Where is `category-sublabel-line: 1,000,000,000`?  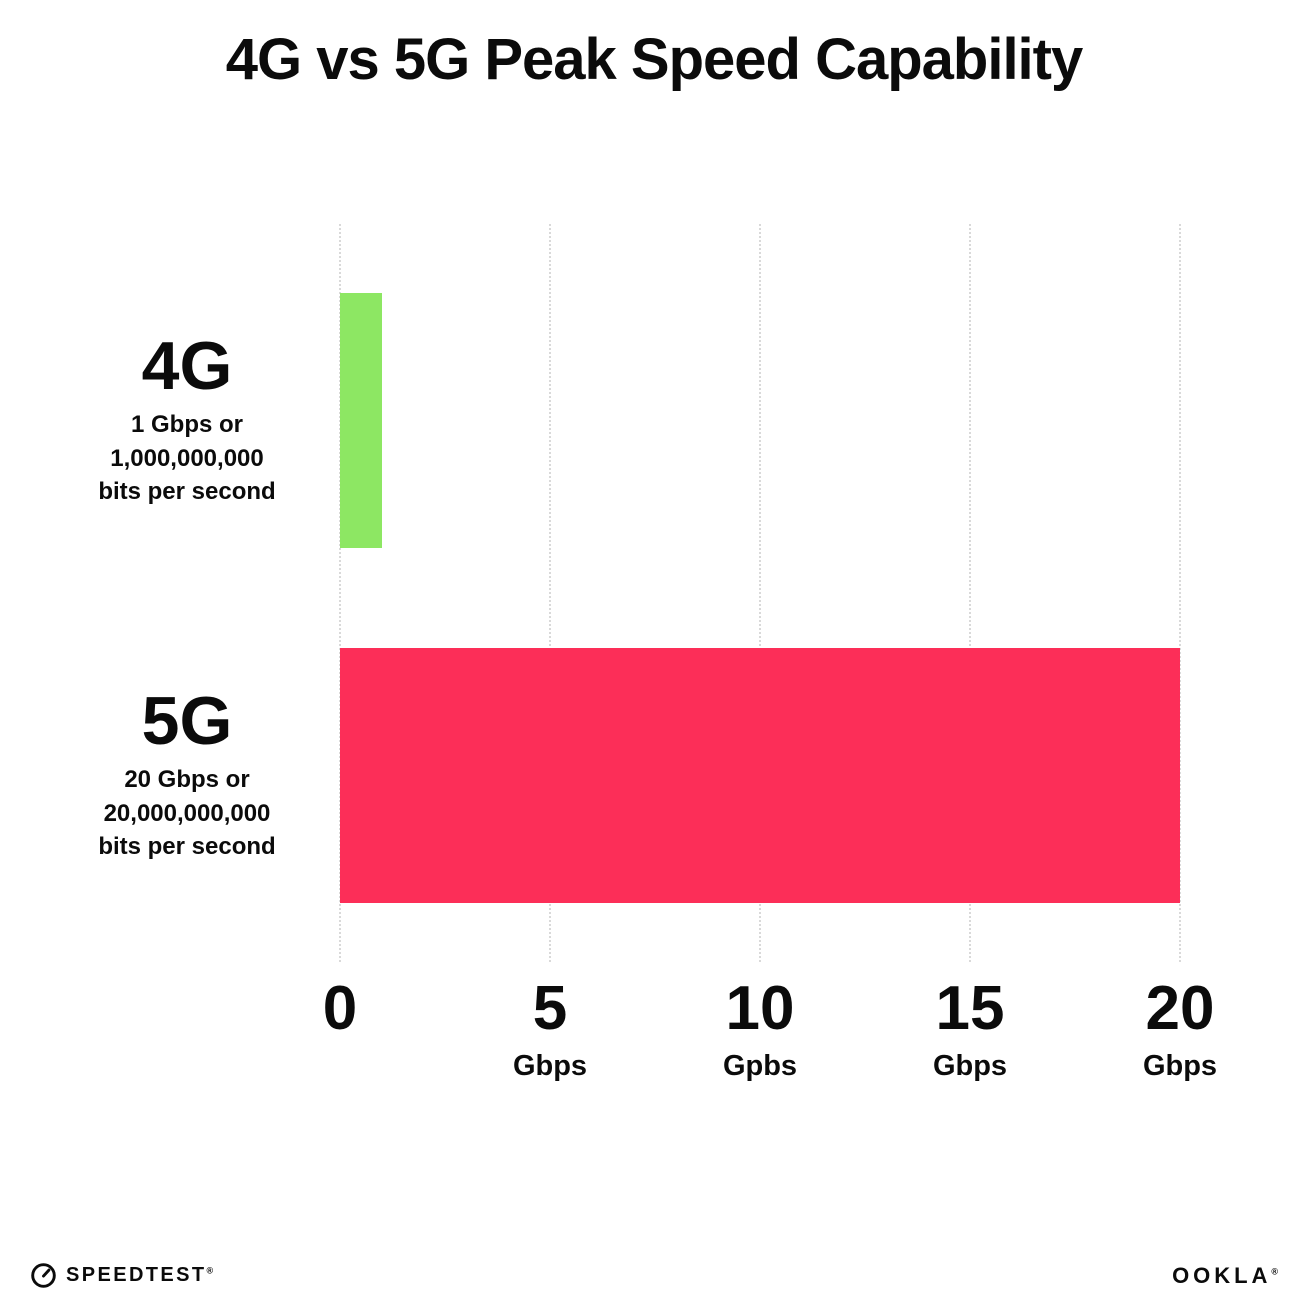
category-sublabel-line: 1,000,000,000 is located at coordinates (187, 458).